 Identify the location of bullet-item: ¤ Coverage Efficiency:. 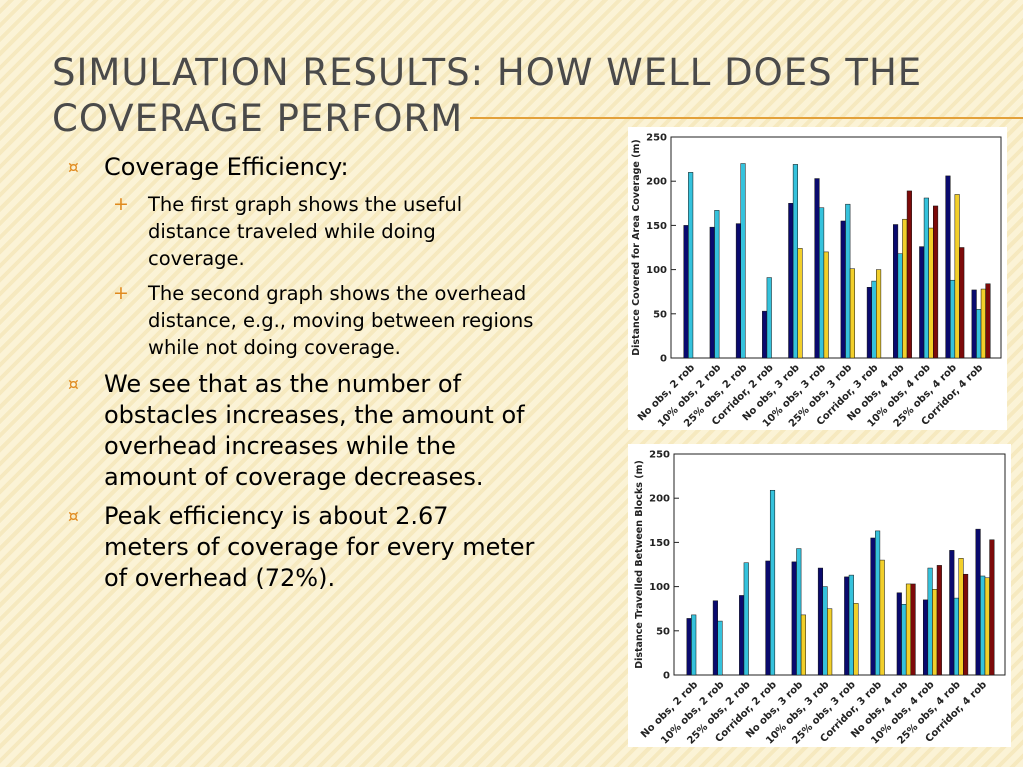
(301, 167).